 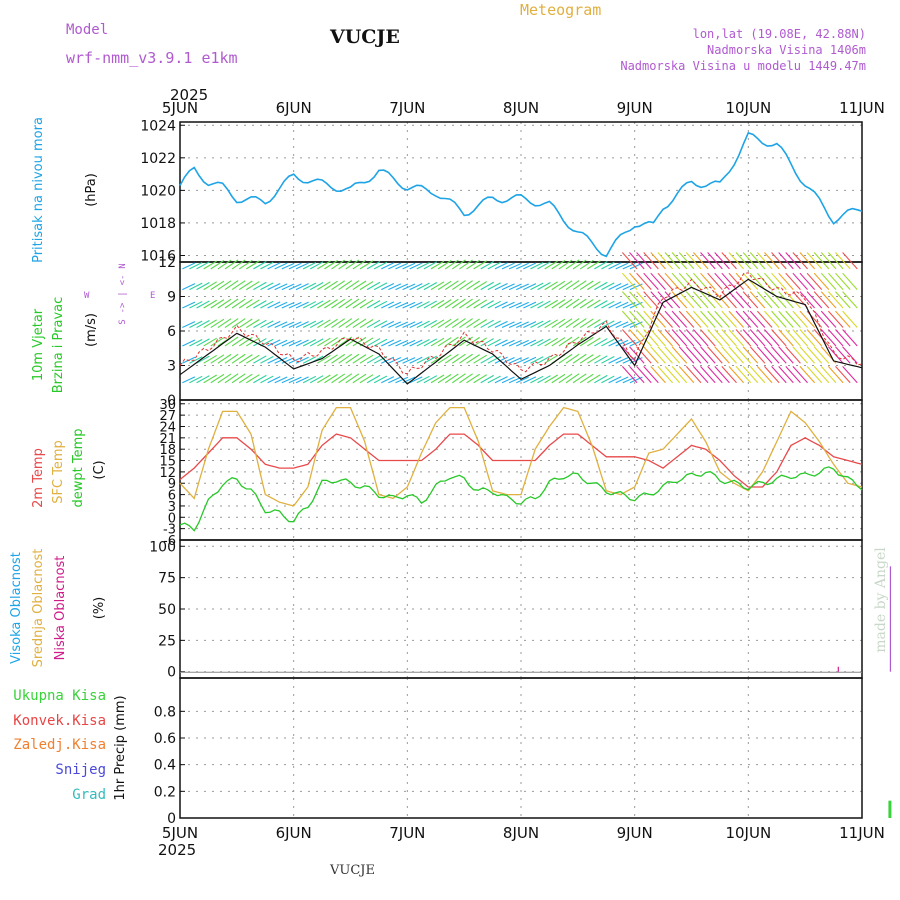 I want to click on bottom-day-label: 10JUN, so click(x=748, y=833).